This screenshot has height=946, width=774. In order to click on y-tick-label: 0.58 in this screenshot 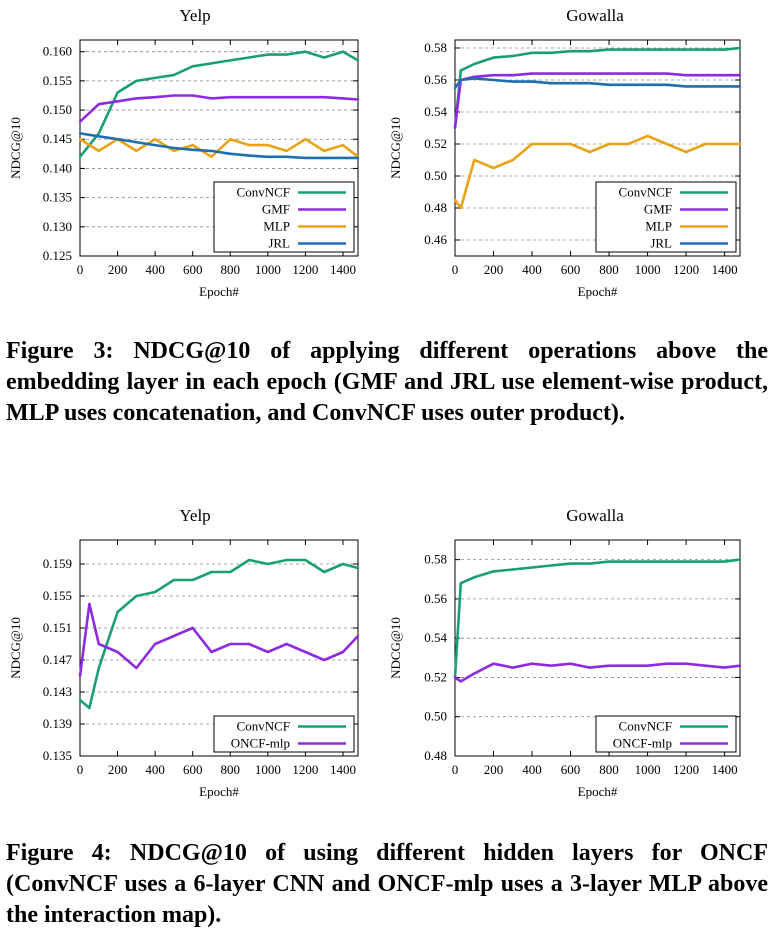, I will do `click(435, 47)`.